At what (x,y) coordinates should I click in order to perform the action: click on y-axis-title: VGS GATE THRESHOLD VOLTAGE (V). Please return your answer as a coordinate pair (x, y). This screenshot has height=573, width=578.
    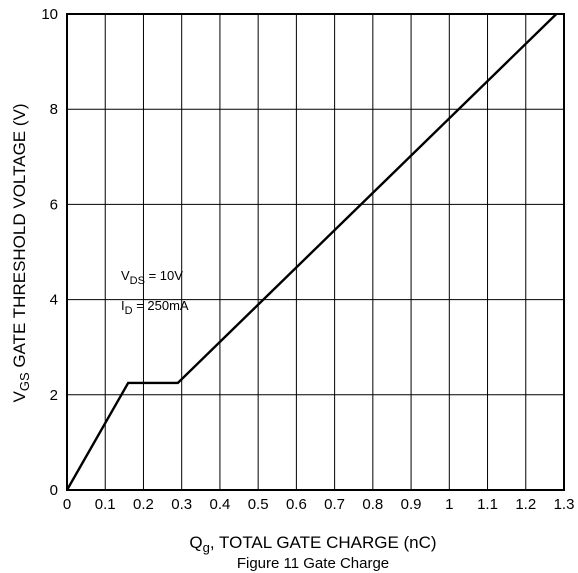
    Looking at the image, I should click on (21, 252).